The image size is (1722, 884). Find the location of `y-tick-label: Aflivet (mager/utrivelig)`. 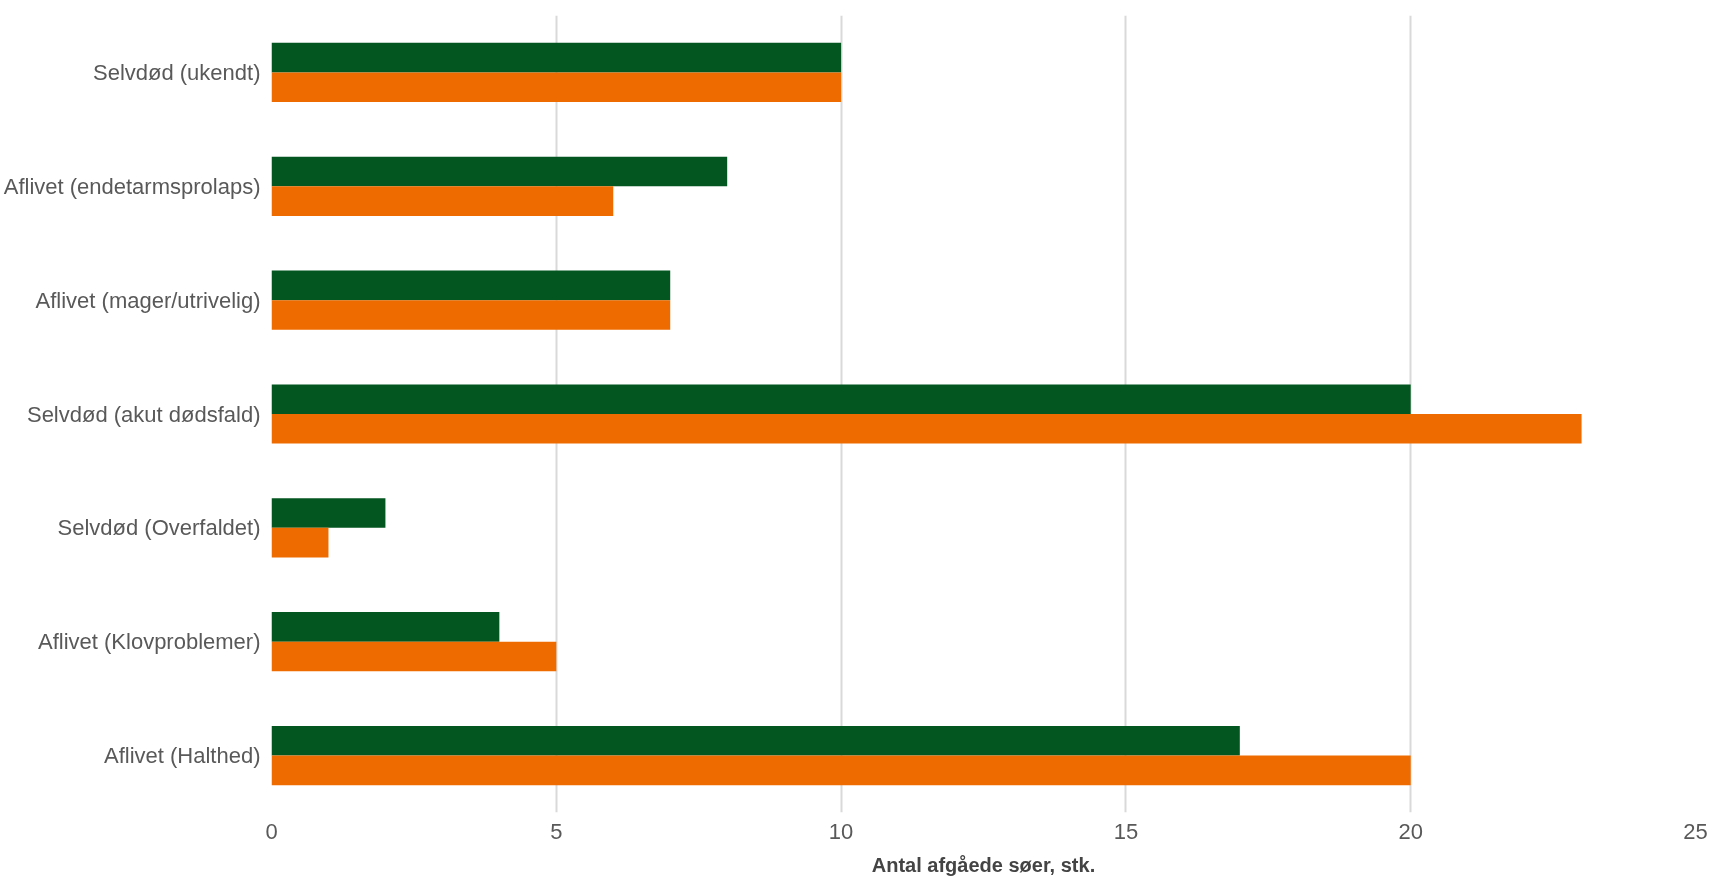

y-tick-label: Aflivet (mager/utrivelig) is located at coordinates (148, 300).